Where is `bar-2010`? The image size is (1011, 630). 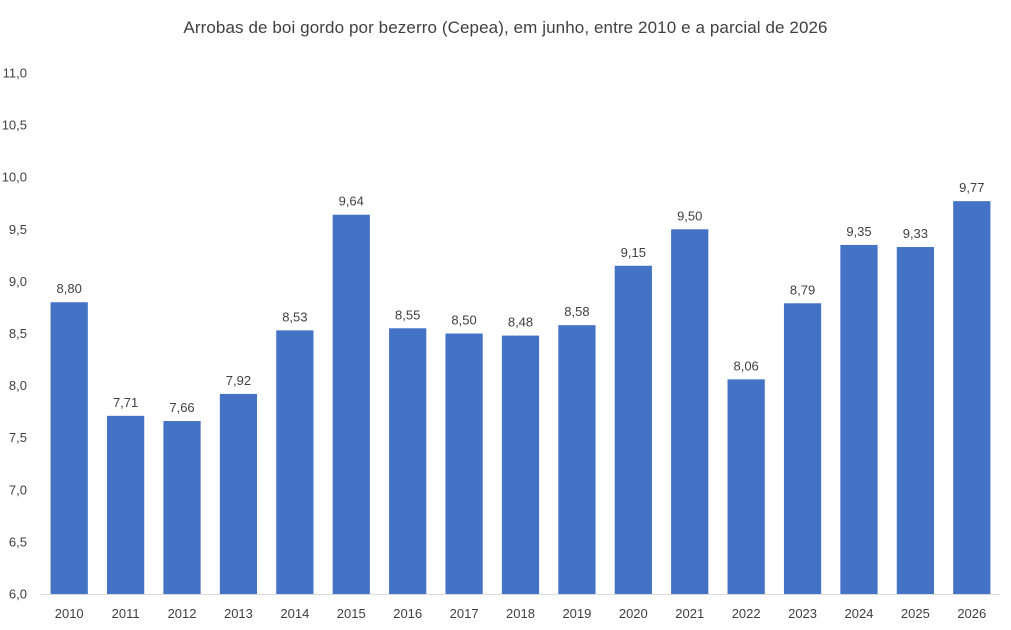
bar-2010 is located at coordinates (69, 448).